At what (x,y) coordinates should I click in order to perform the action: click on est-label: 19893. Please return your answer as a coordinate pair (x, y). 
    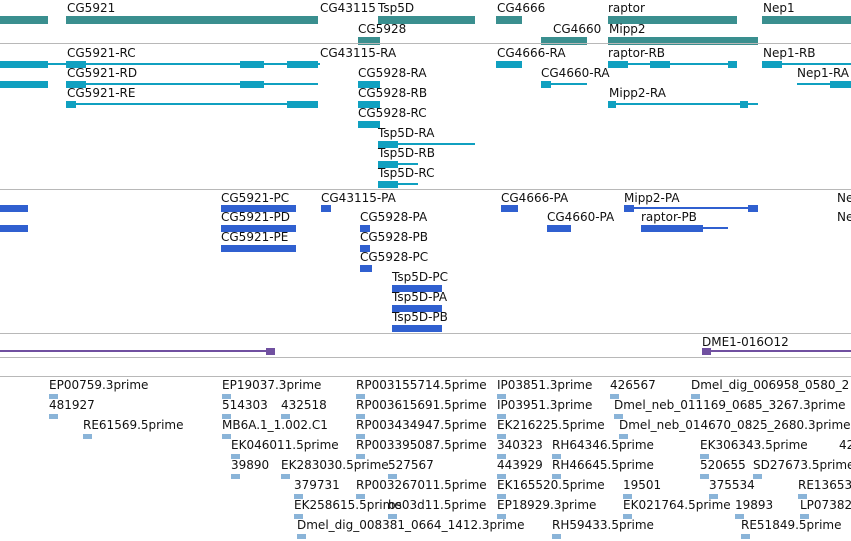
    Looking at the image, I should click on (754, 505).